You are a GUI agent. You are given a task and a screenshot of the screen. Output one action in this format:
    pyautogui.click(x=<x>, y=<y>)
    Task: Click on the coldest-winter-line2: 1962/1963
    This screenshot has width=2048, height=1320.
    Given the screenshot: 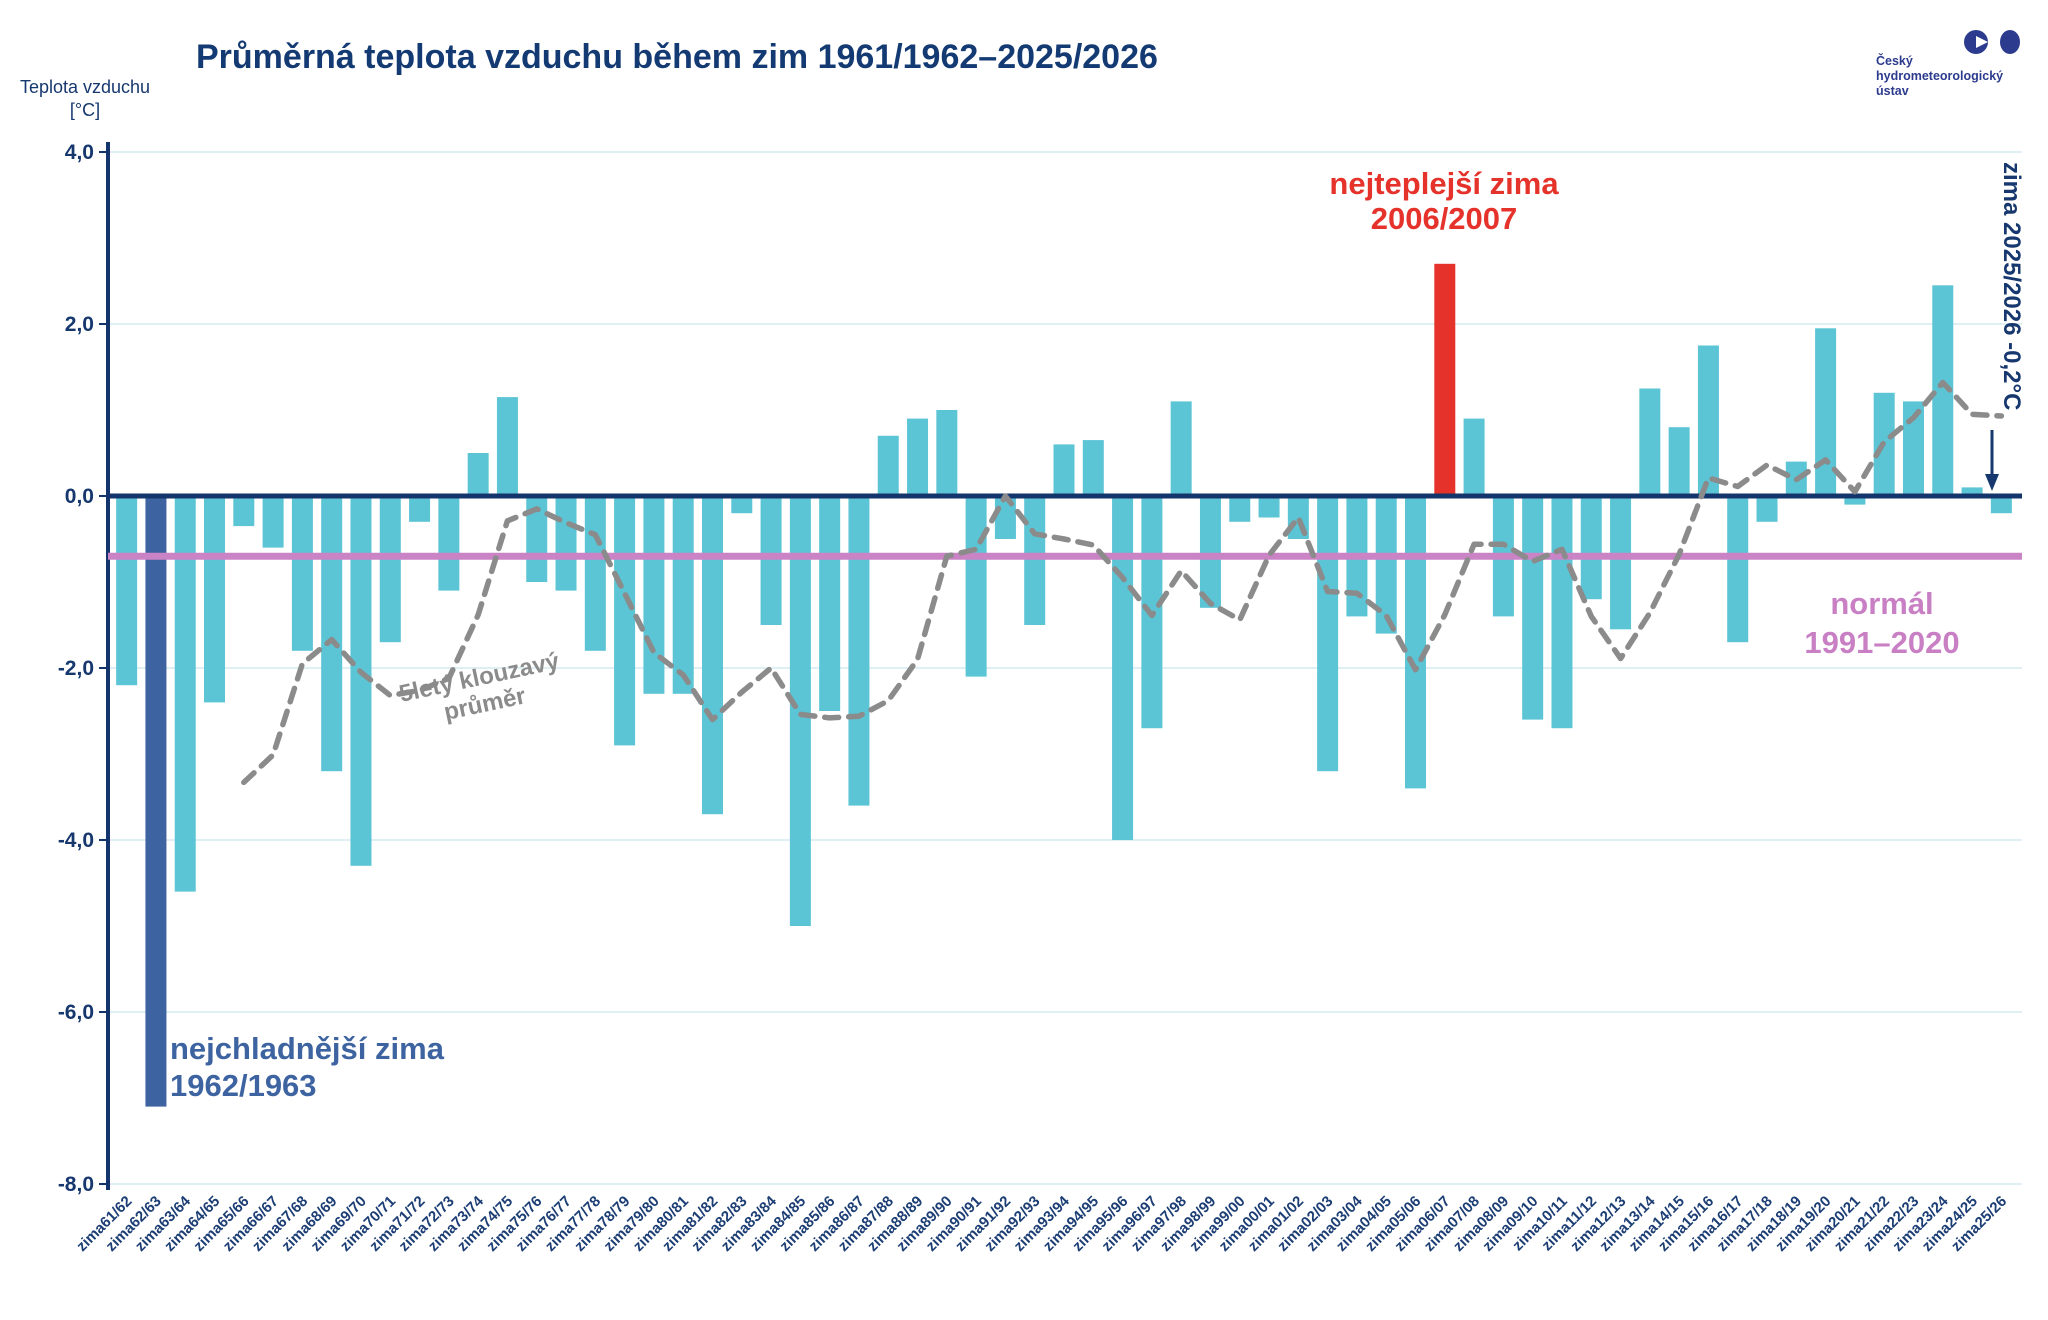 What is the action you would take?
    pyautogui.click(x=243, y=1085)
    